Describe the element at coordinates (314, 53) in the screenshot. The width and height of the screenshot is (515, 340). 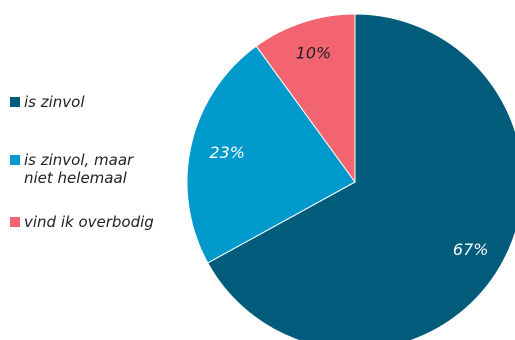
I see `slice-data-label: 10%` at that location.